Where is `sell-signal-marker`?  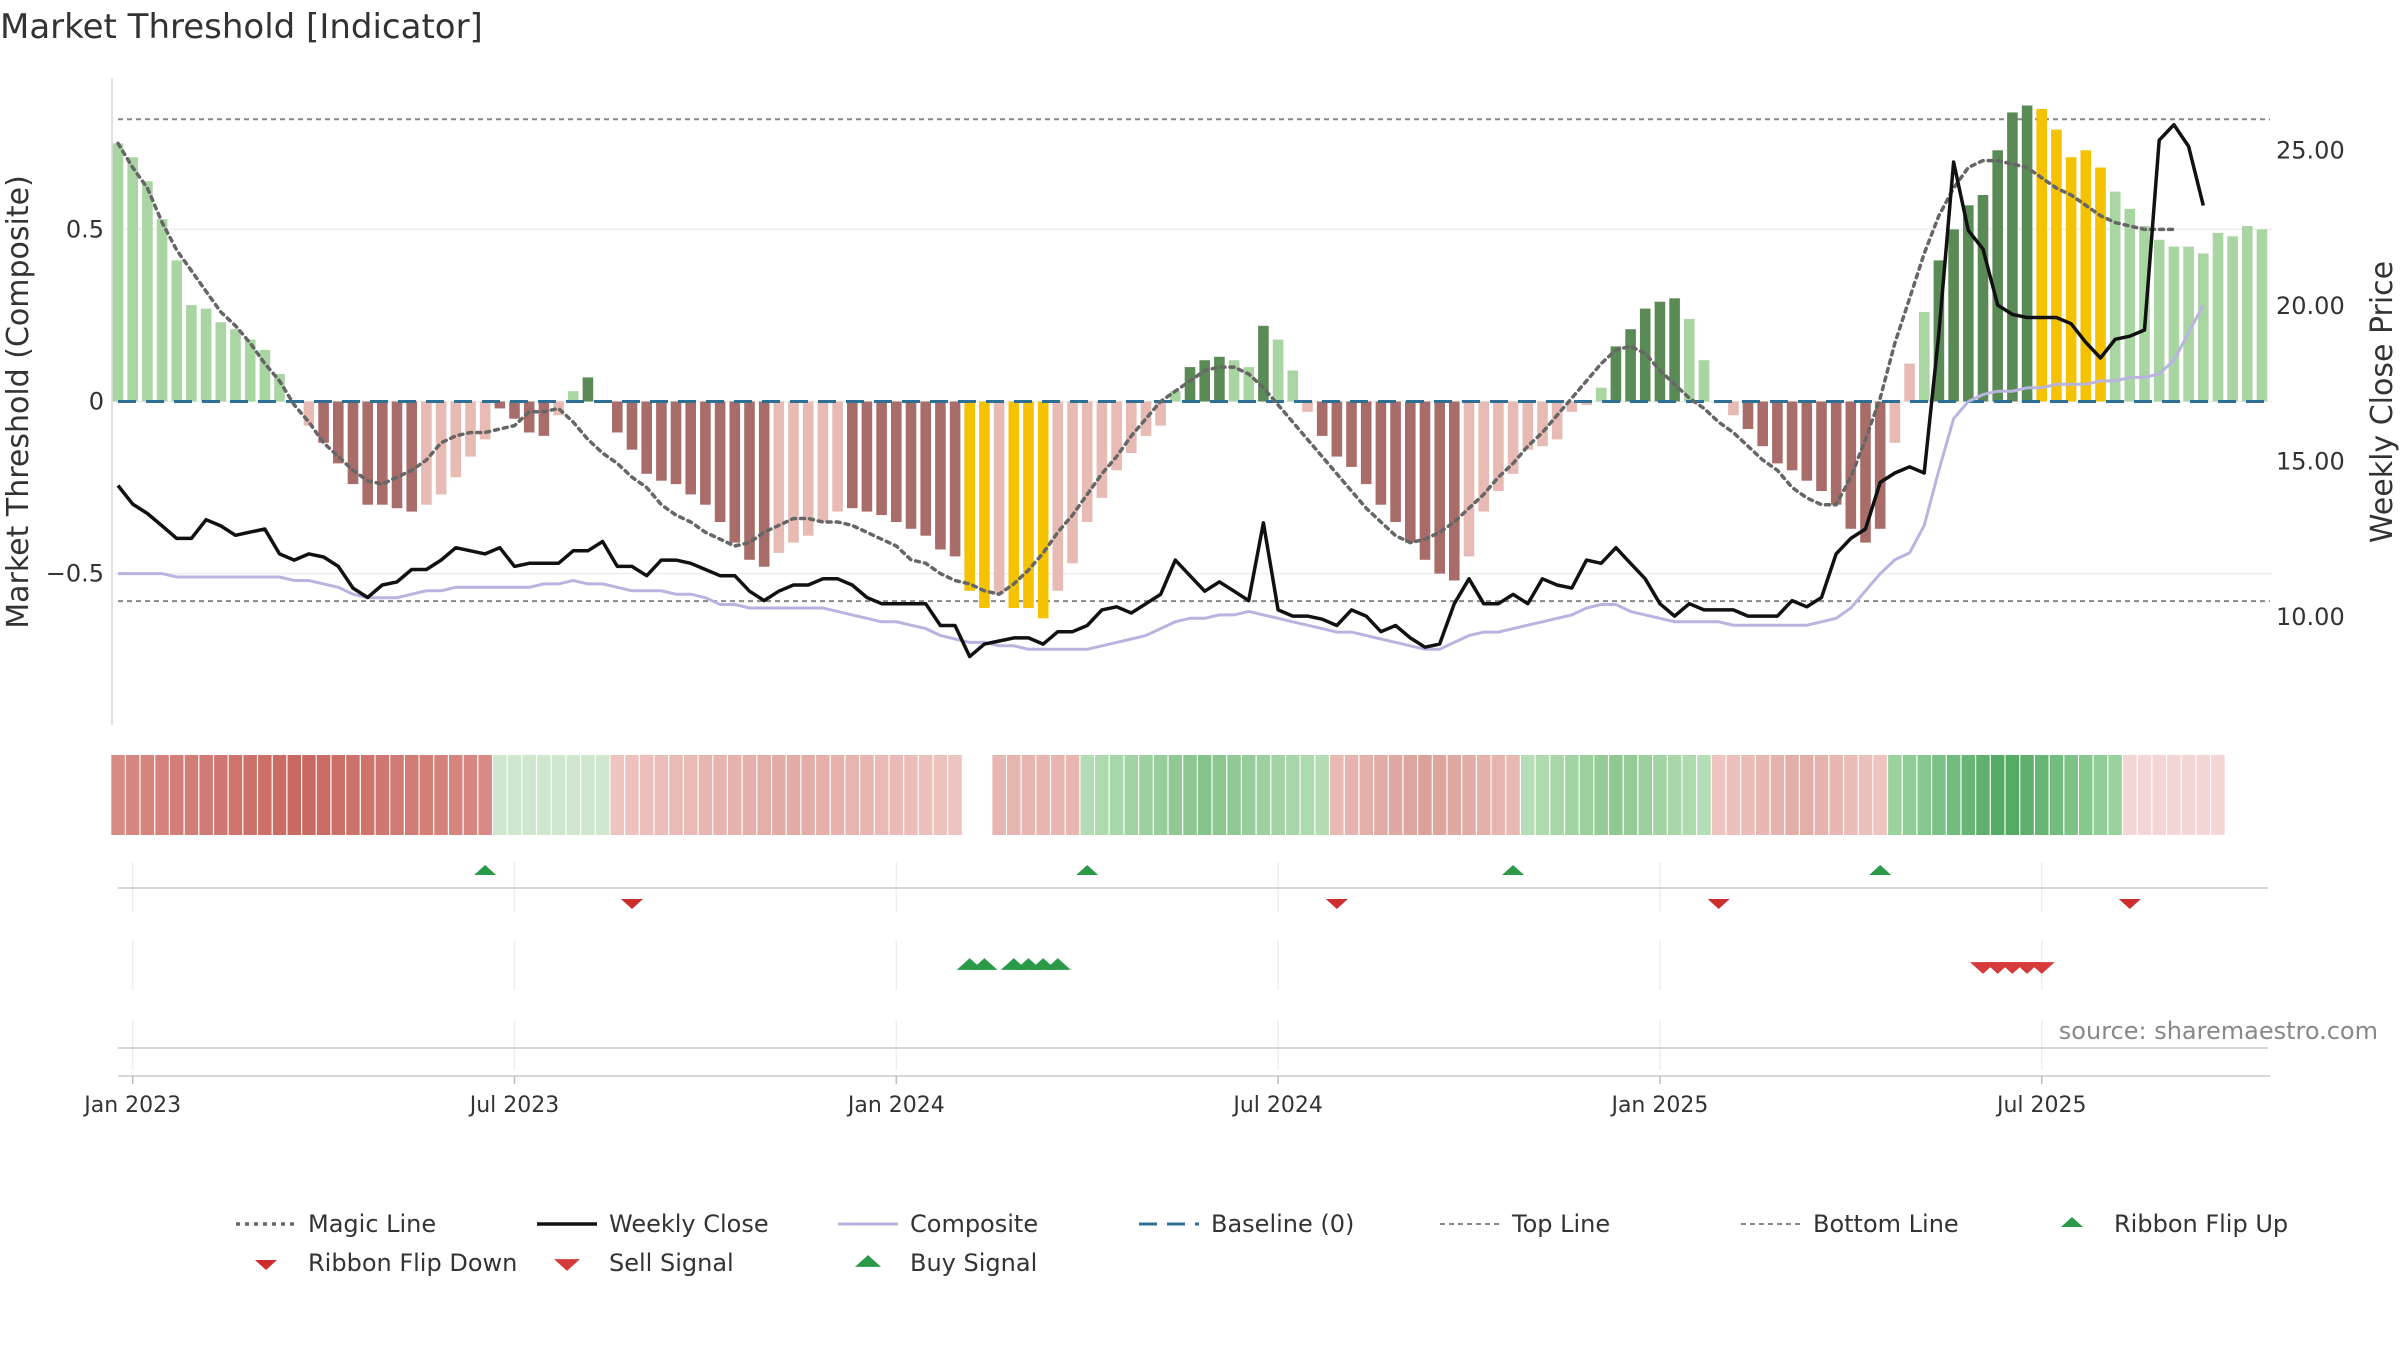 sell-signal-marker is located at coordinates (2041, 968).